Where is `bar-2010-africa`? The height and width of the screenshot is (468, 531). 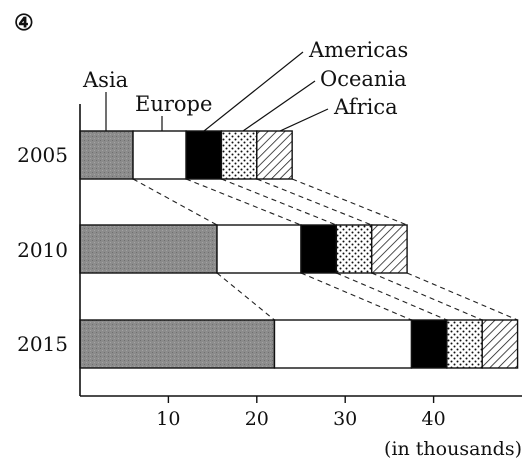
bar-2010-africa is located at coordinates (389, 249).